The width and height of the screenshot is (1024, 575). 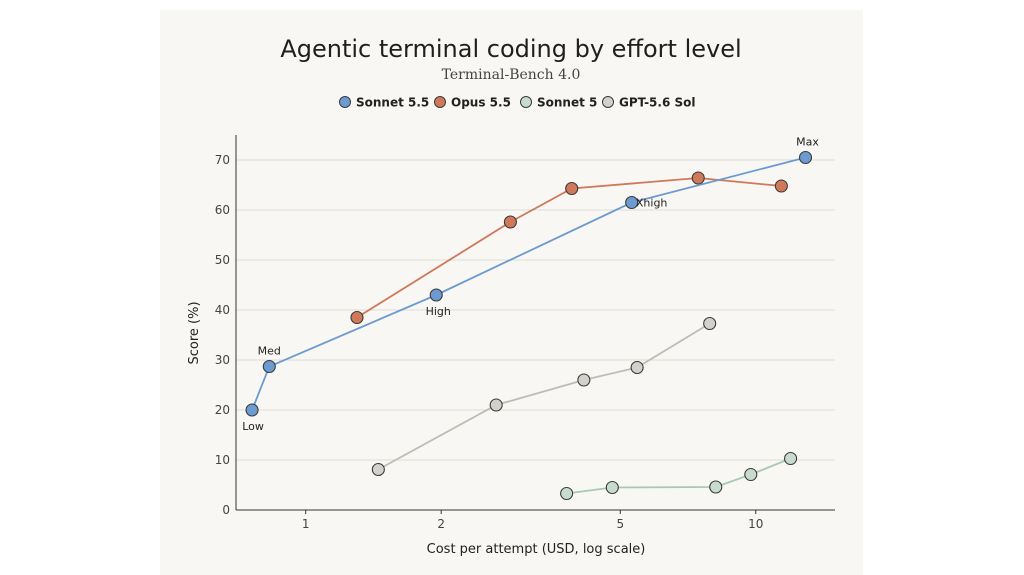 I want to click on x-tick-label: 10, so click(x=755, y=524).